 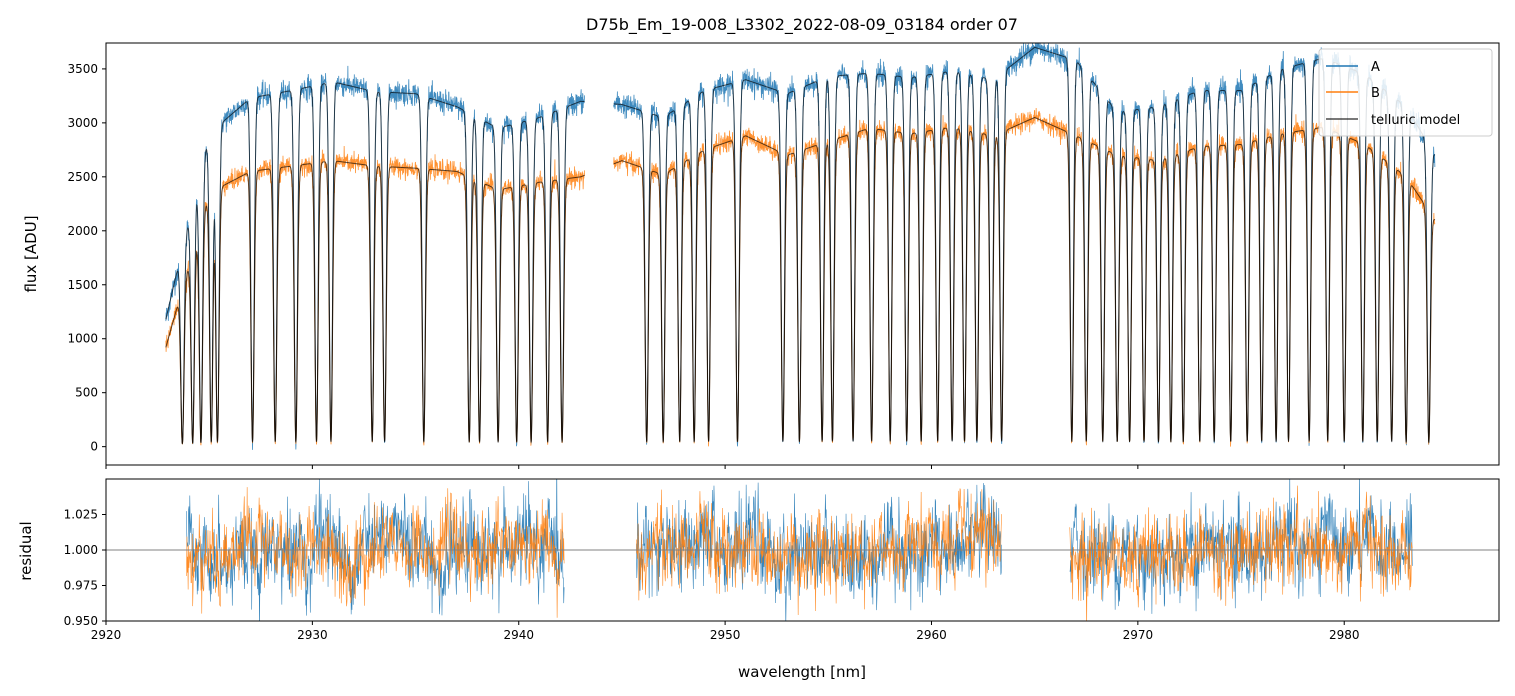 I want to click on flux-y-axis-label: flux [ADU], so click(x=31, y=253).